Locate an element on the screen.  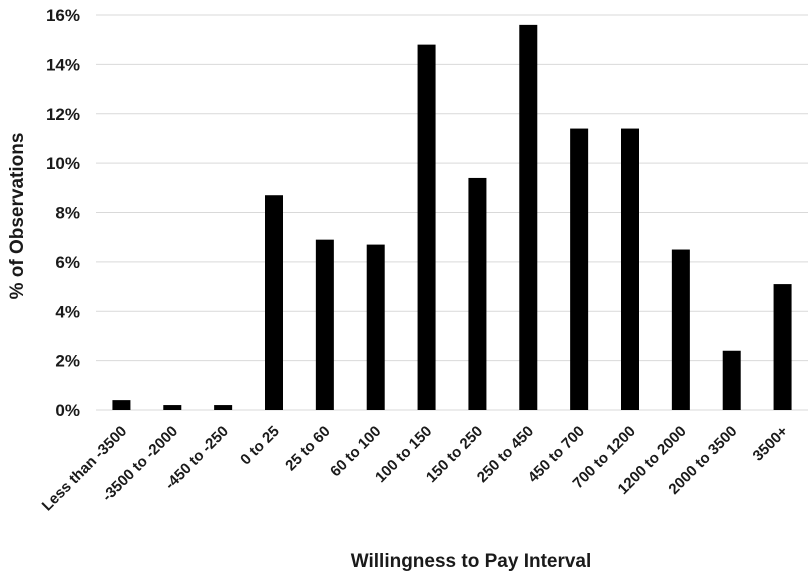
y-tick-label: 4% is located at coordinates (67, 311).